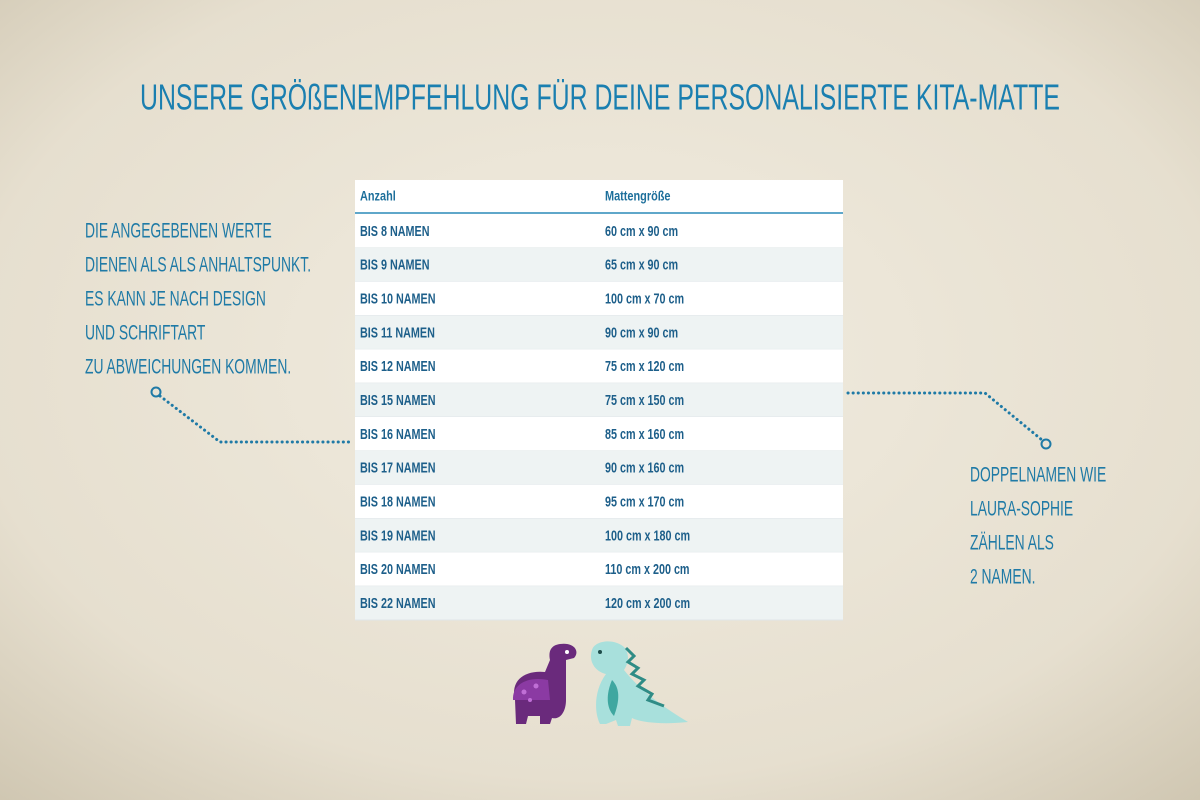 This screenshot has height=800, width=1200. I want to click on count-cell: BIS 8 NAMEN, so click(394, 230).